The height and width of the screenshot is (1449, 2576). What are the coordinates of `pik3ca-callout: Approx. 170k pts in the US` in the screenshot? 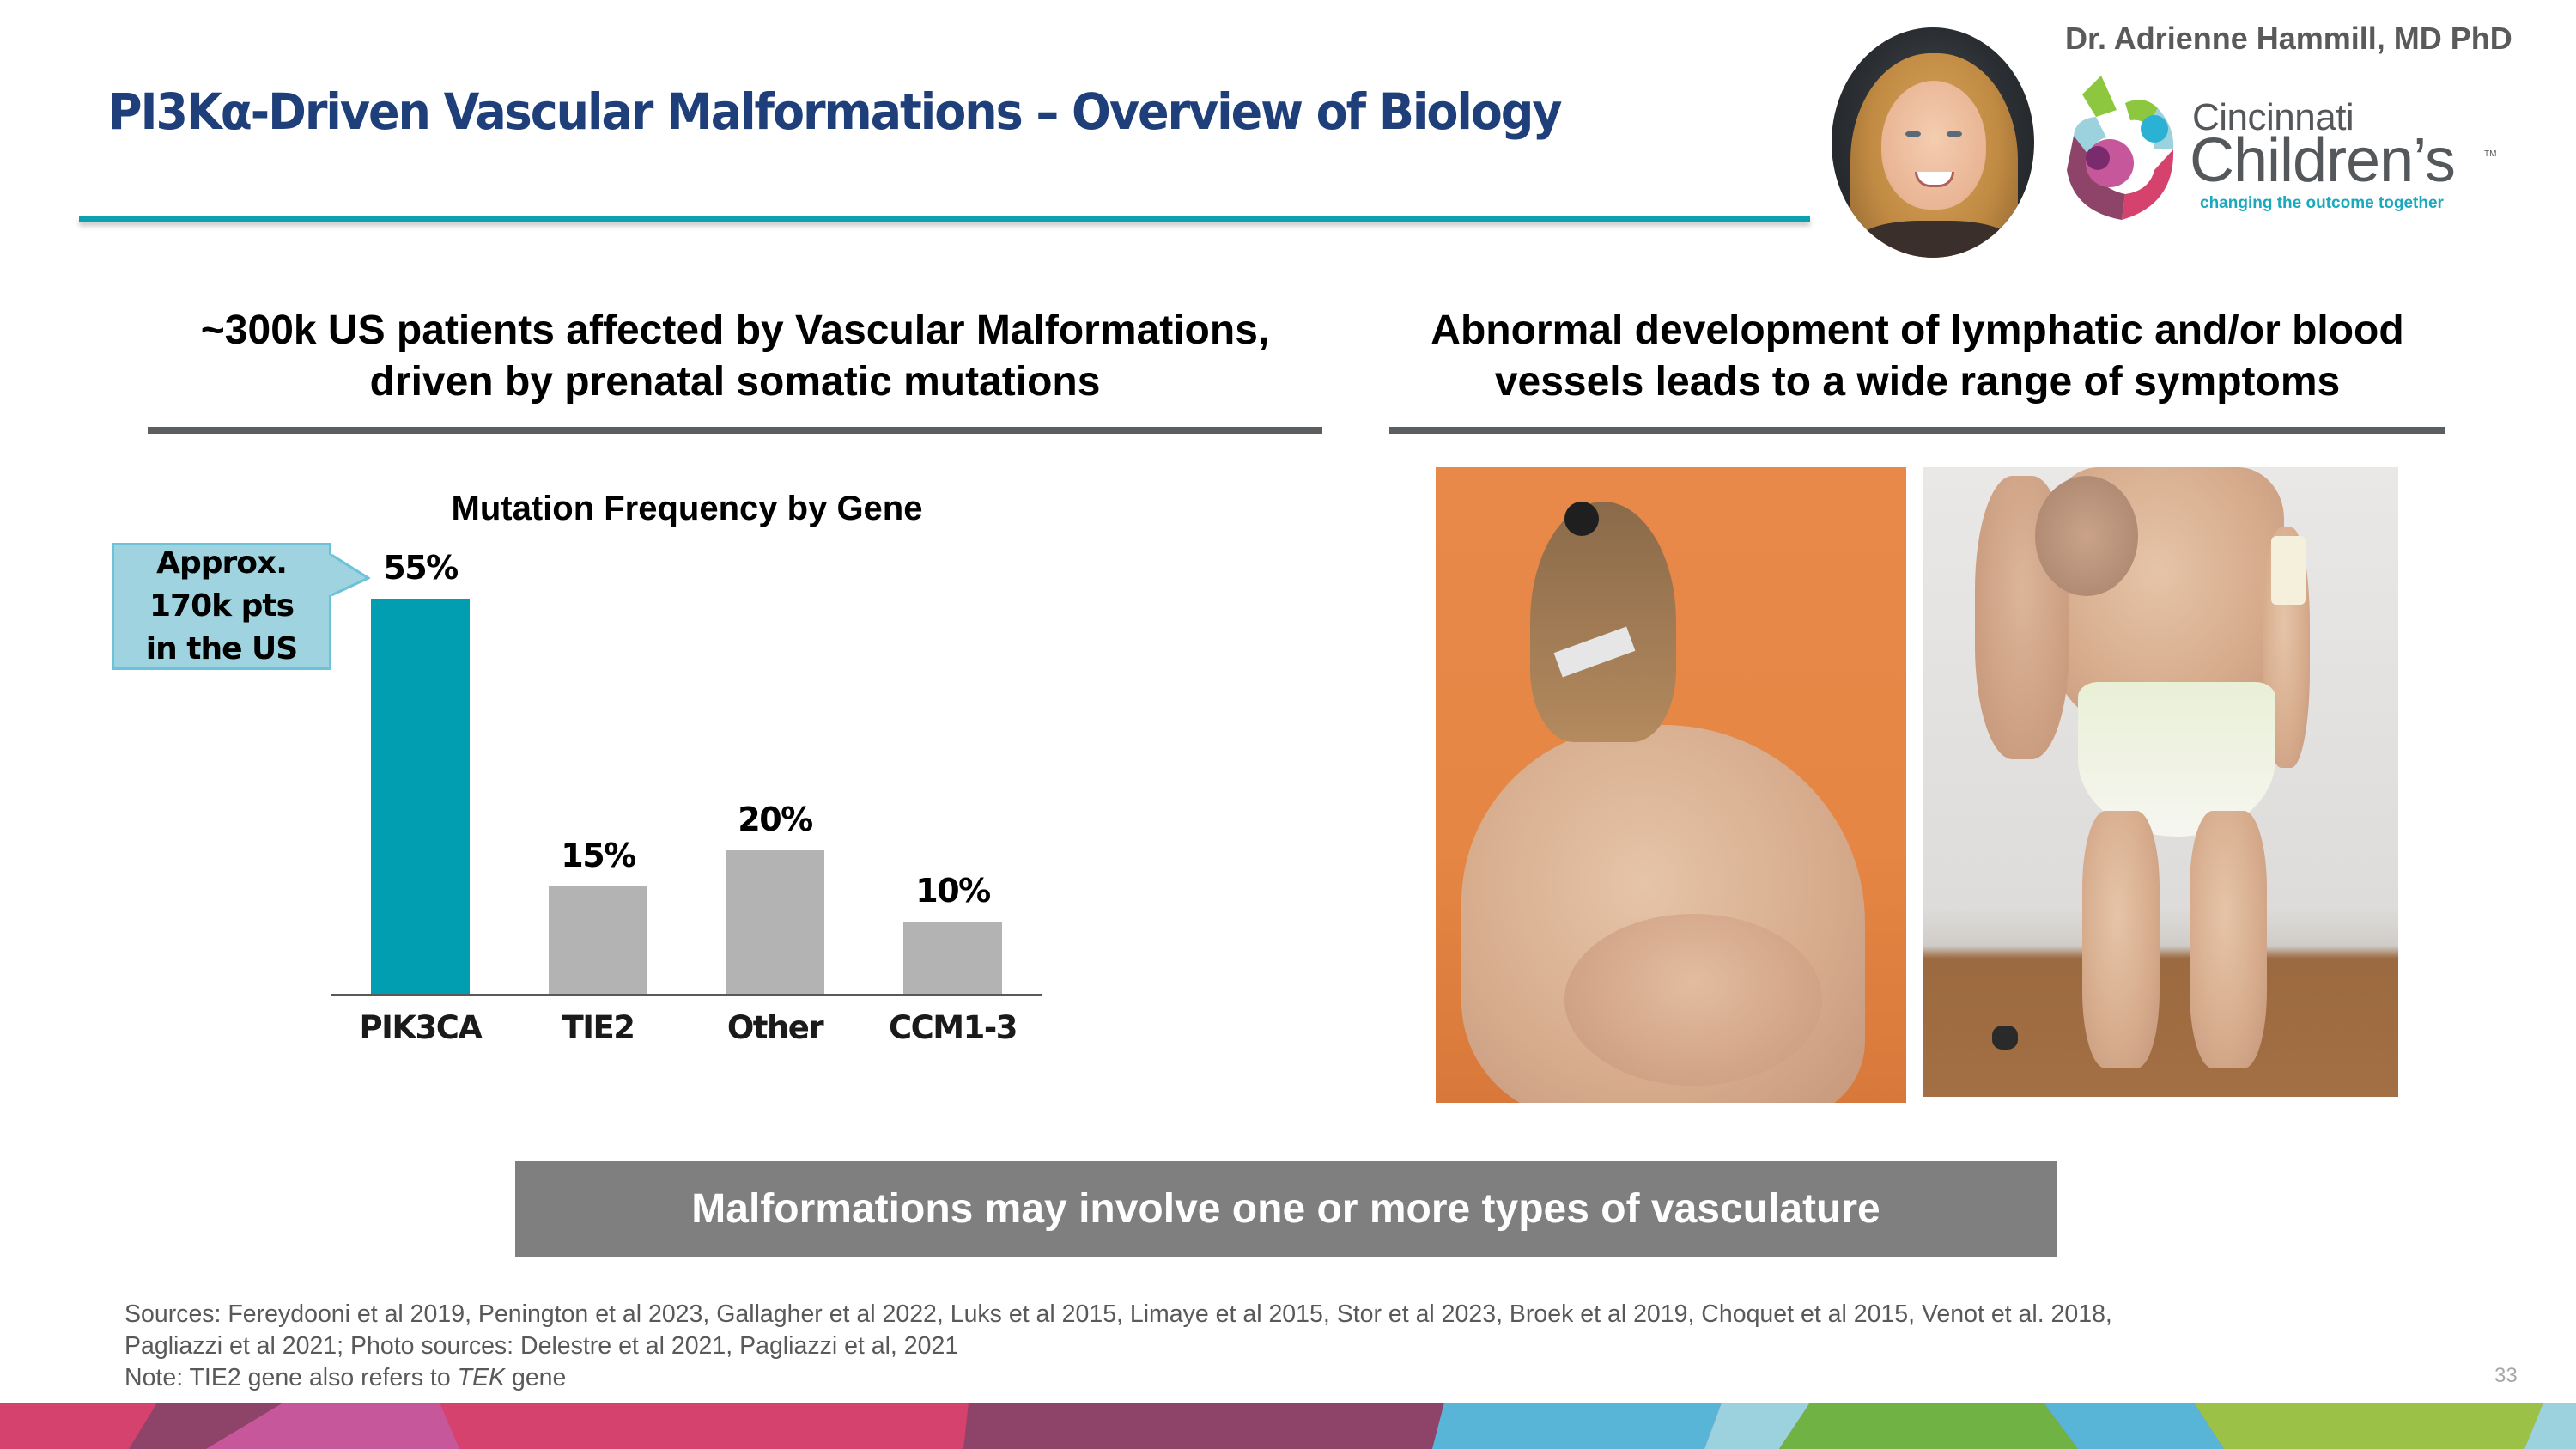 It's located at (221, 606).